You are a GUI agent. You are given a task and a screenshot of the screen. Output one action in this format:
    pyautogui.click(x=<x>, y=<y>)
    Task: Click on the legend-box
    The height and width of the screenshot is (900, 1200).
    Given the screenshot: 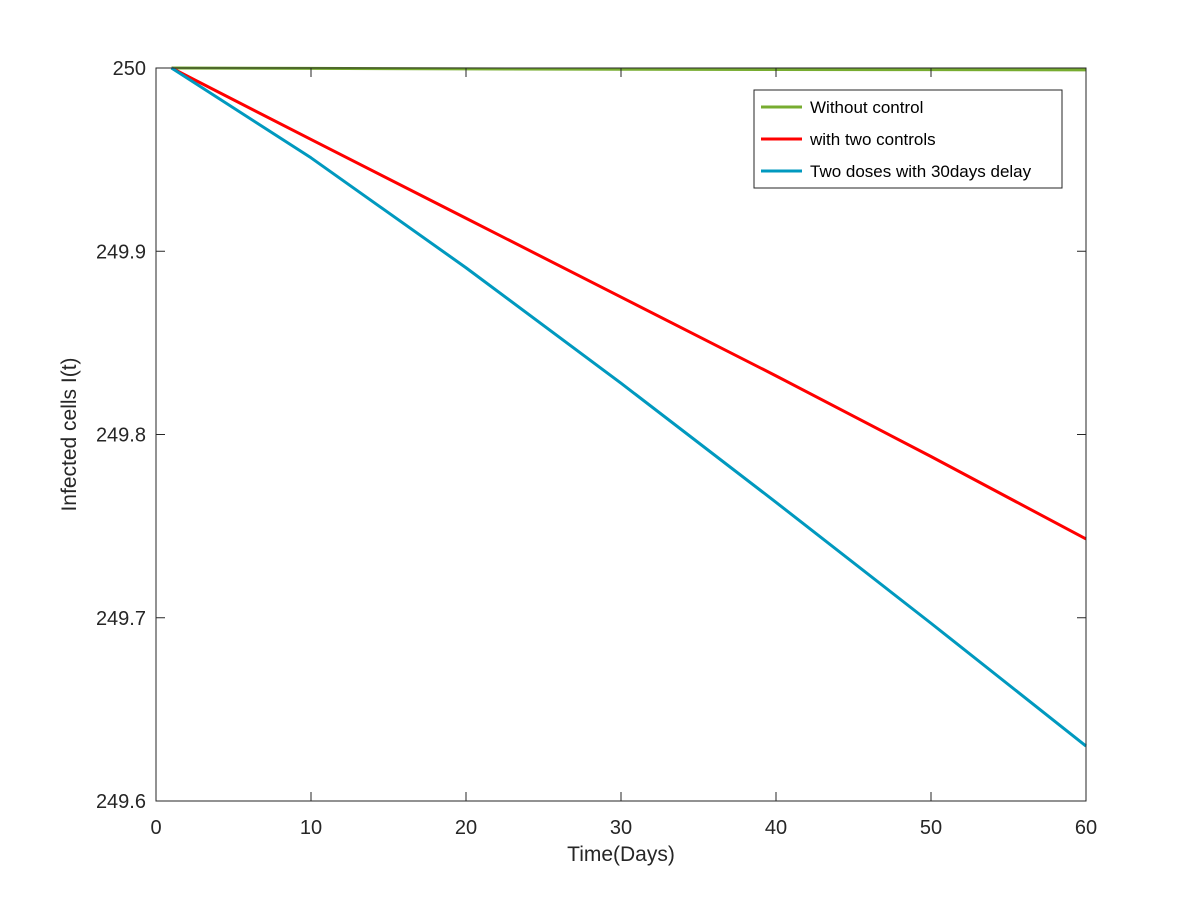 What is the action you would take?
    pyautogui.click(x=908, y=139)
    